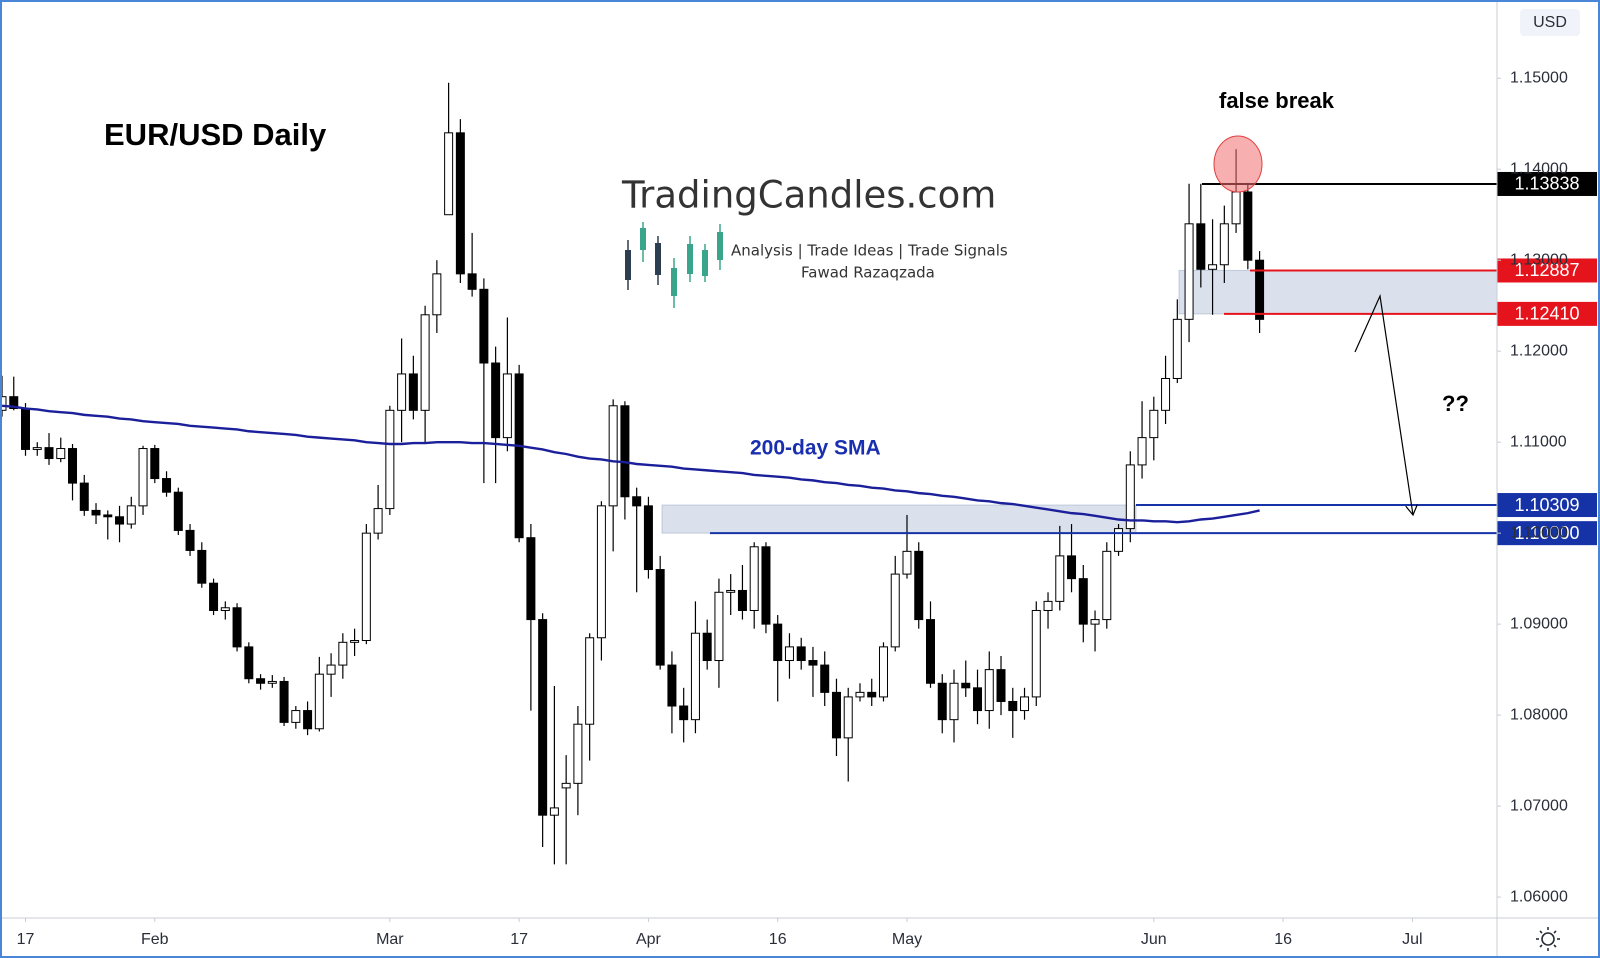 The image size is (1600, 958). What do you see at coordinates (808, 195) in the screenshot?
I see `watermark-brand: TradingCandles.com` at bounding box center [808, 195].